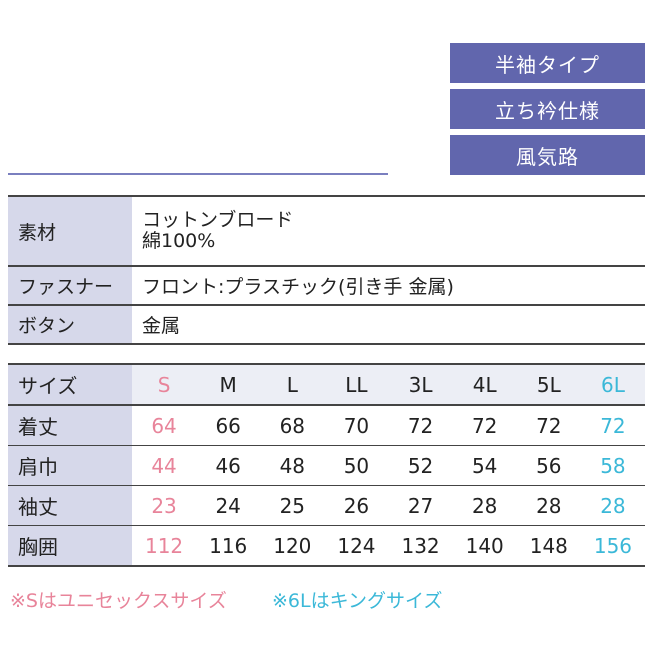  I want to click on spec-row-fastener: ファスナー フロント:プラスチック(引き手 金属), so click(326, 285).